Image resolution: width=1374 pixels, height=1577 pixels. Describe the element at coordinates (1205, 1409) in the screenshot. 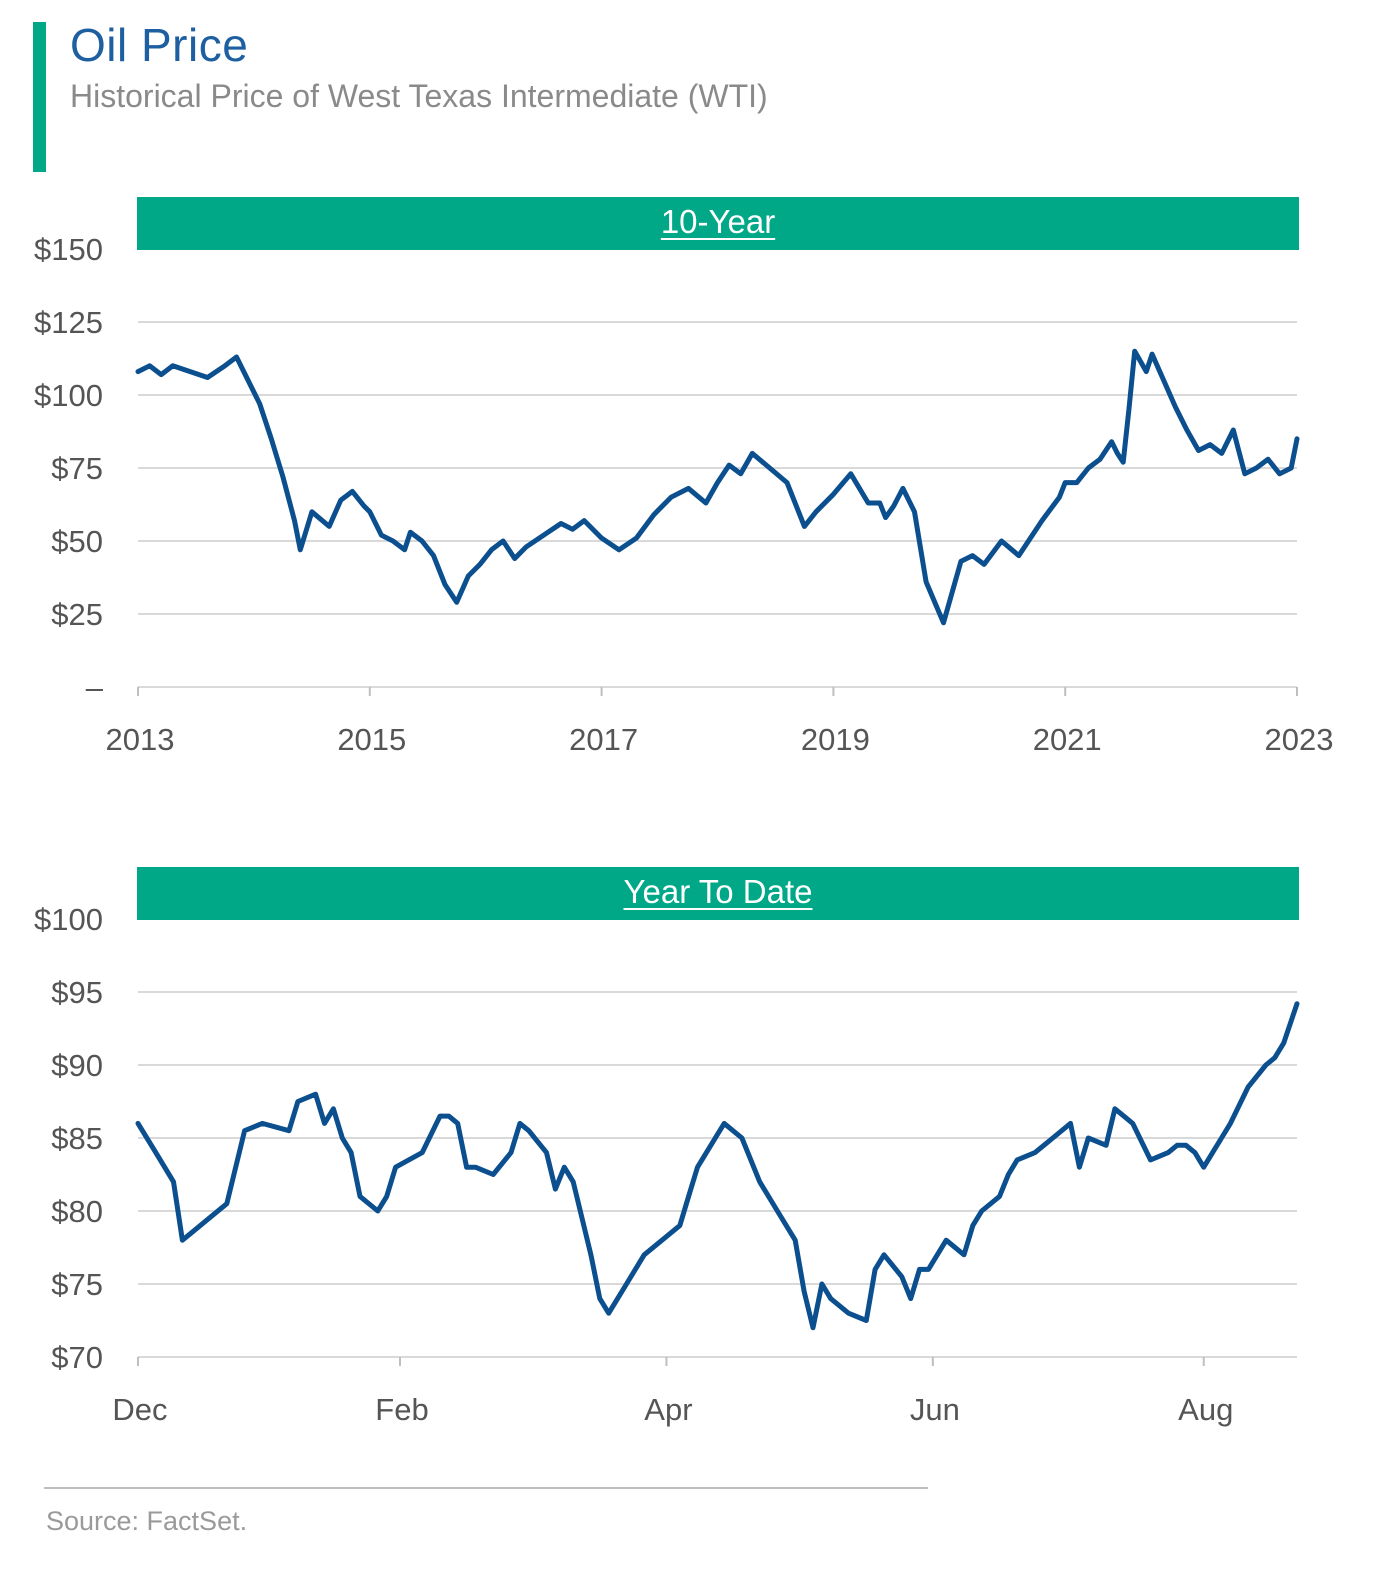

I see `x-tick-label: Aug` at that location.